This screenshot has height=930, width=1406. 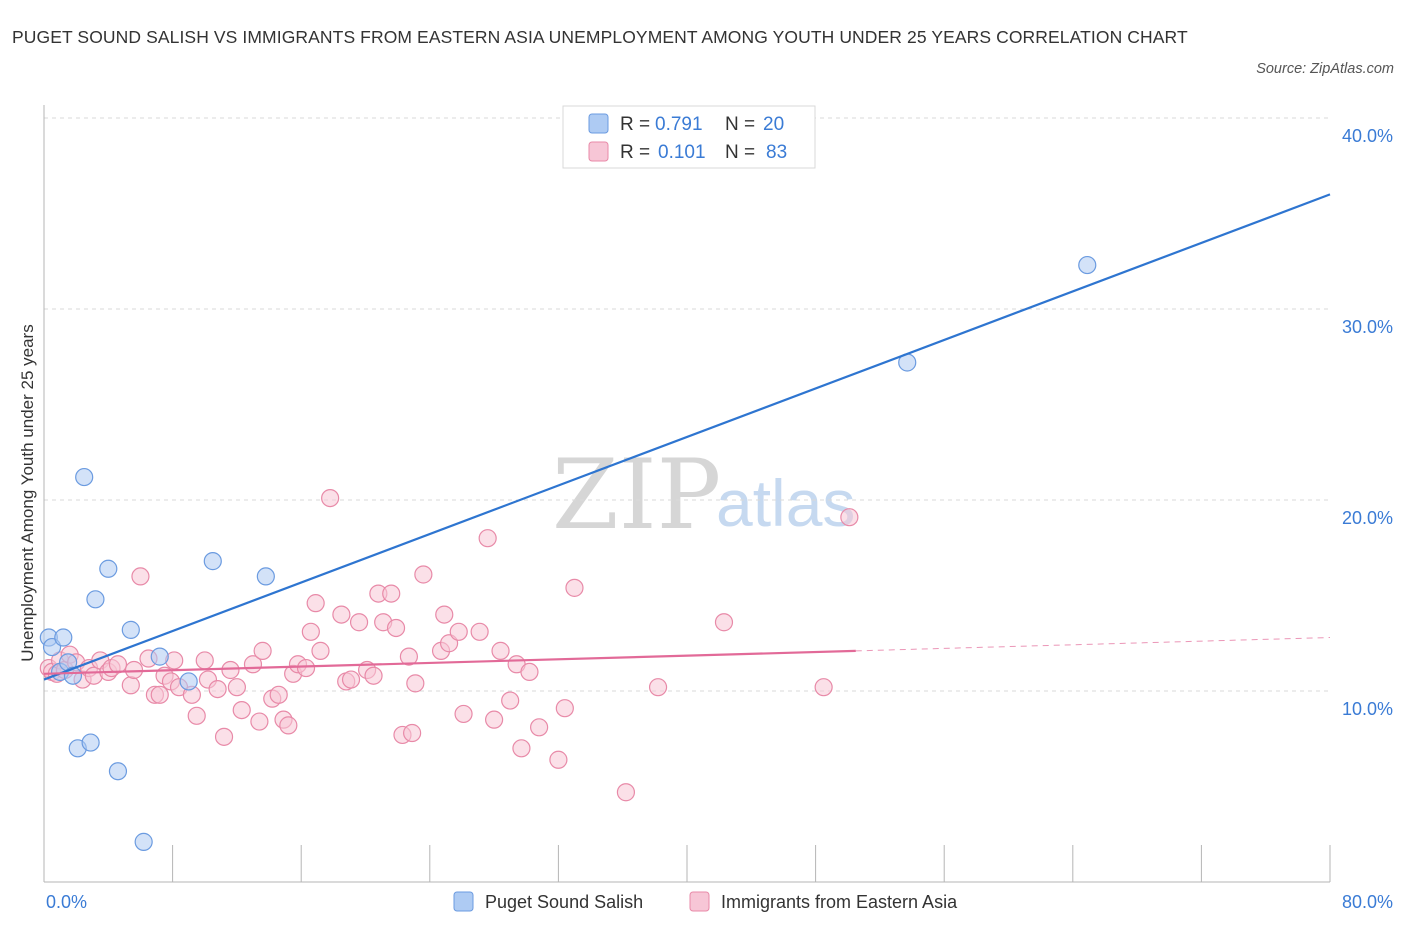 I want to click on x-tick-label-min: 0.0%, so click(x=66, y=902).